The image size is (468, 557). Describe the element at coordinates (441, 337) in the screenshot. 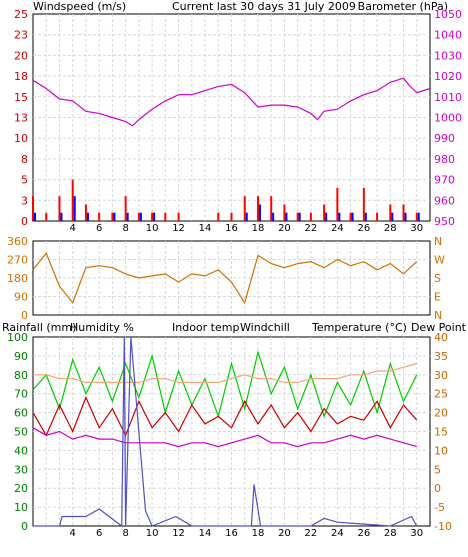

I see `env-right-tick-label: 40` at that location.